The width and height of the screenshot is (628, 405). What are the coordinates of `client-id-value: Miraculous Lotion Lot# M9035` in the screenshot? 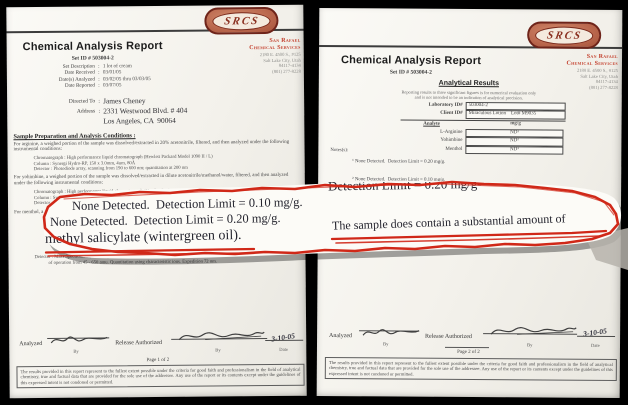 It's located at (515, 115).